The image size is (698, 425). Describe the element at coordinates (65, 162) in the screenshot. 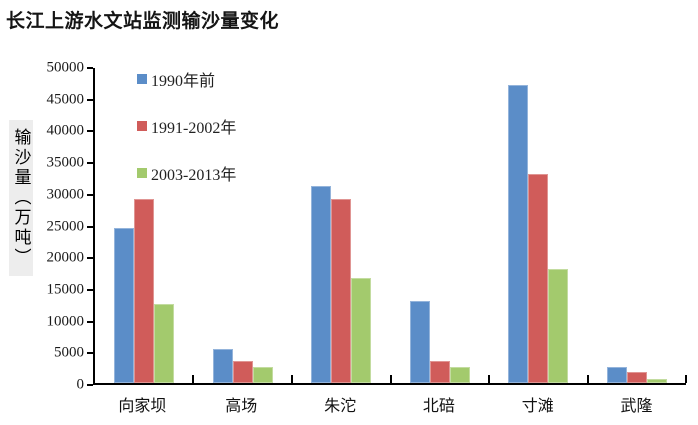

I see `y-tick-label: 35000` at that location.